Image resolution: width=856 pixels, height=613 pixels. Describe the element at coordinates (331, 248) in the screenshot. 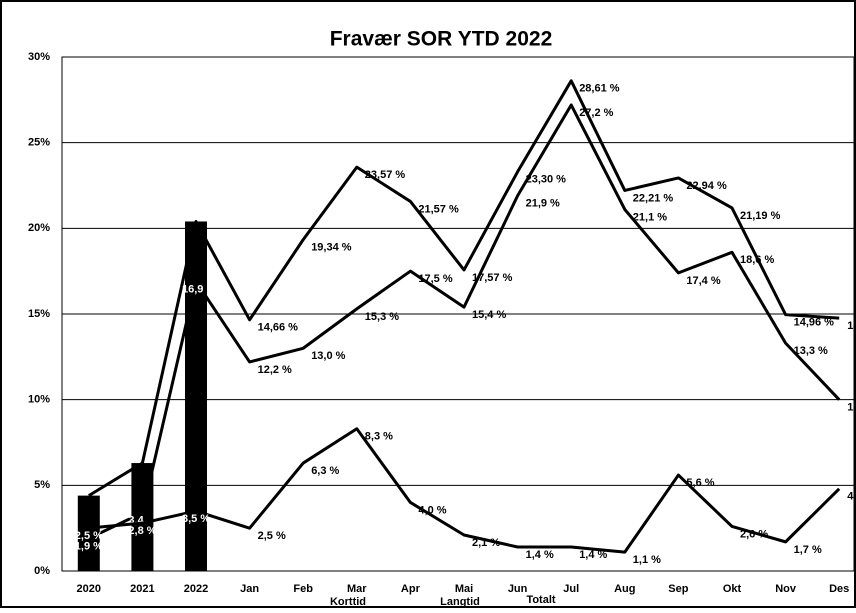

I see `data-label: 19,34 %` at that location.